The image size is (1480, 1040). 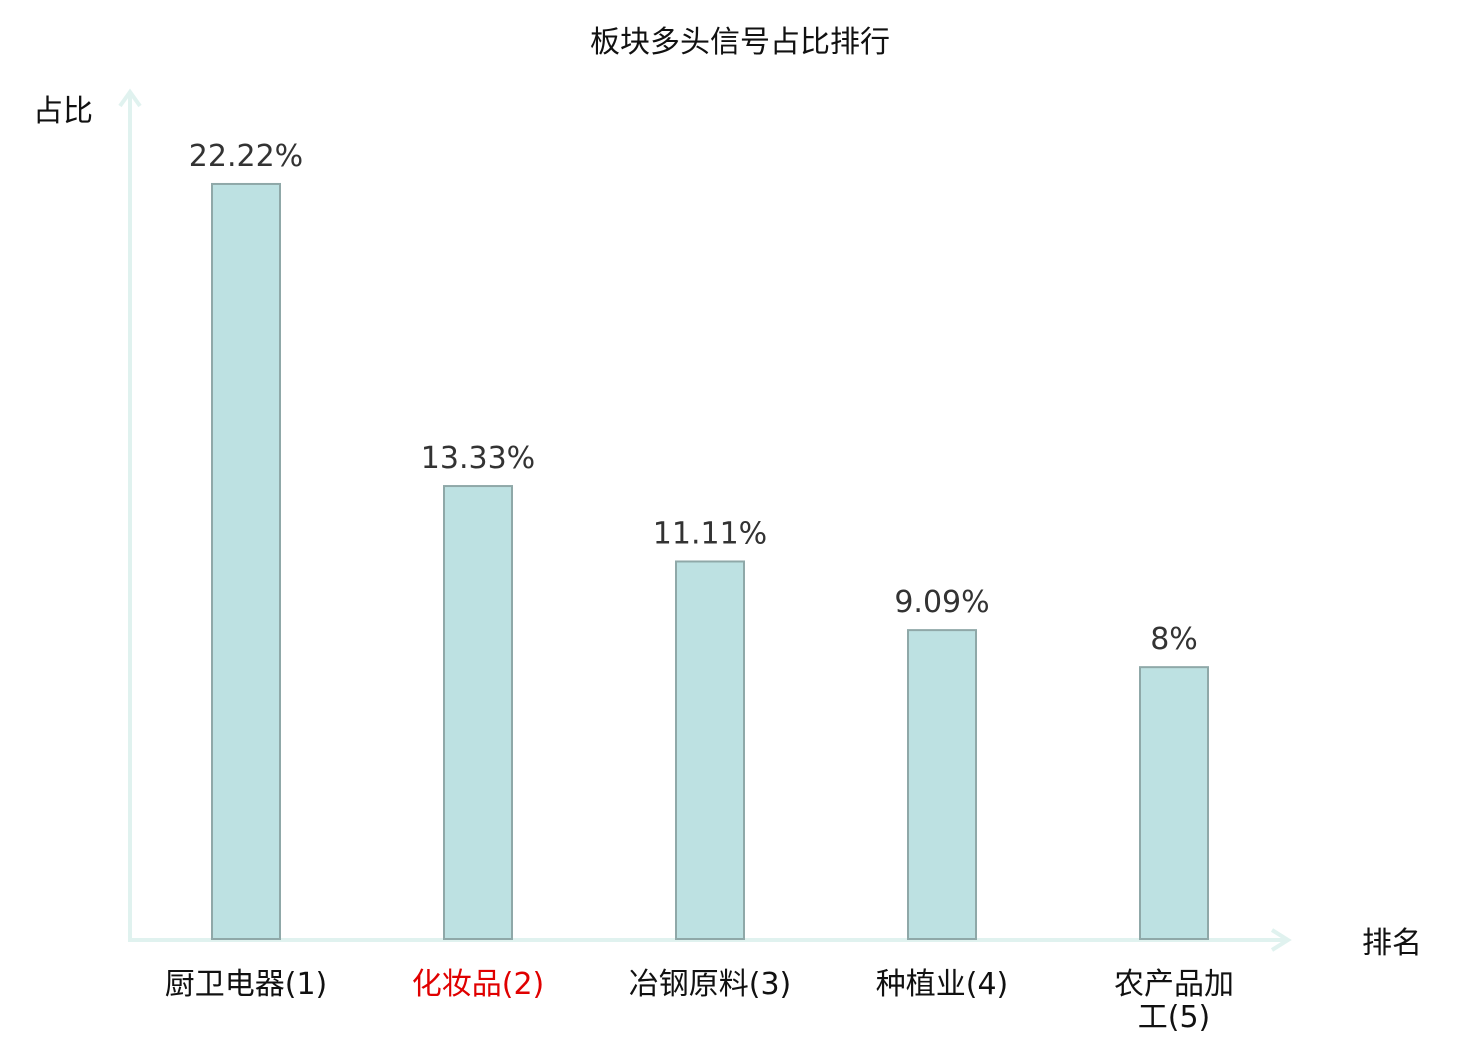 I want to click on category-label-2: 化妆品(2), so click(x=478, y=984).